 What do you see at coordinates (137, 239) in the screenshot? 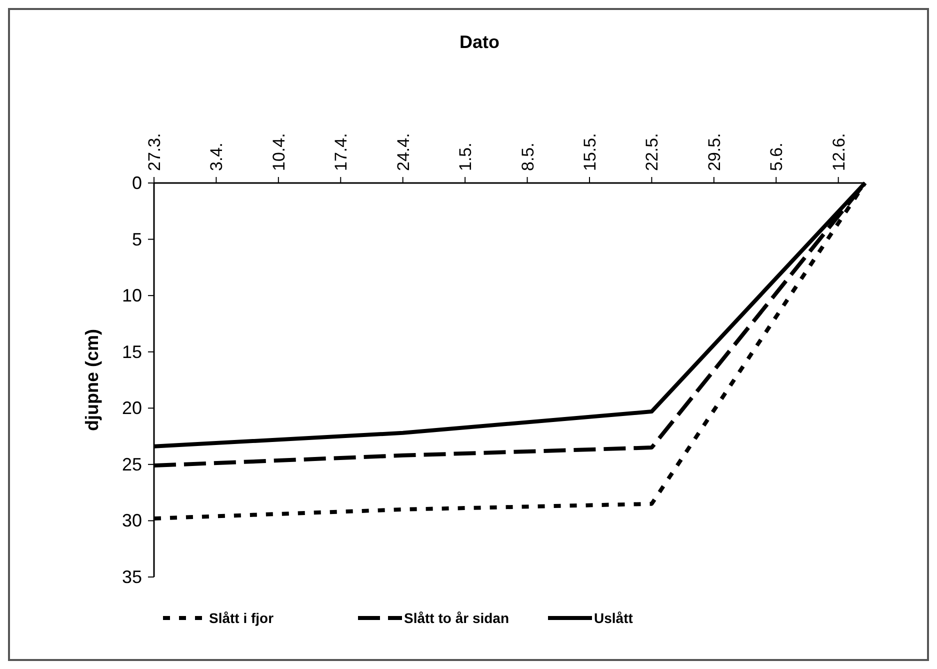
I see `y-tick-label: 5` at bounding box center [137, 239].